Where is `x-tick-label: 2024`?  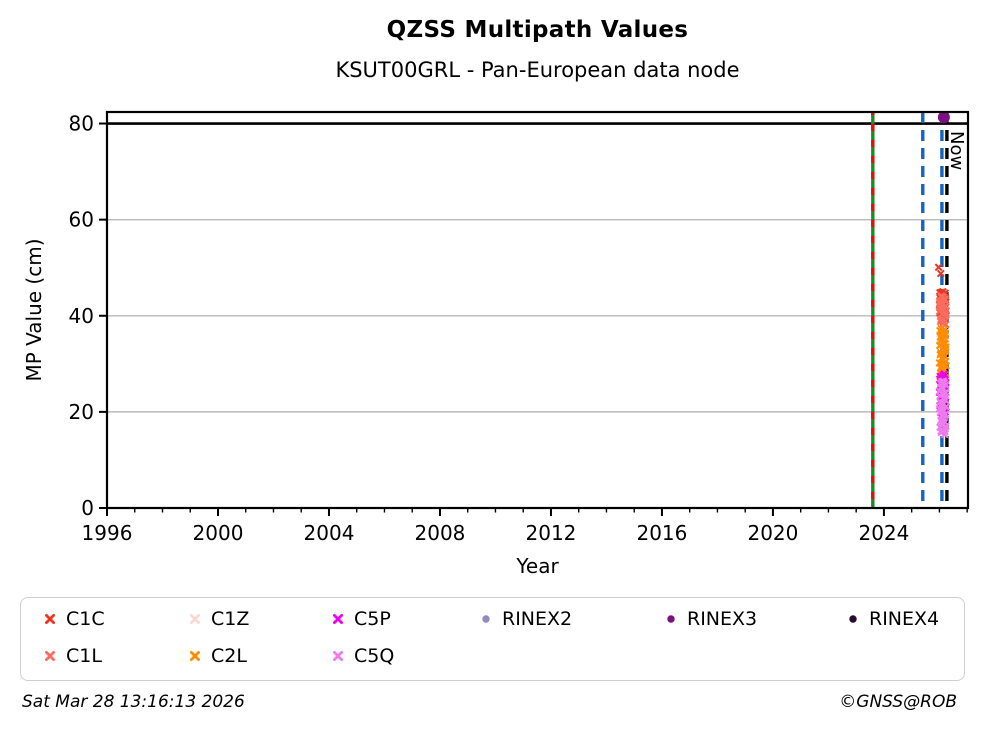 x-tick-label: 2024 is located at coordinates (883, 533).